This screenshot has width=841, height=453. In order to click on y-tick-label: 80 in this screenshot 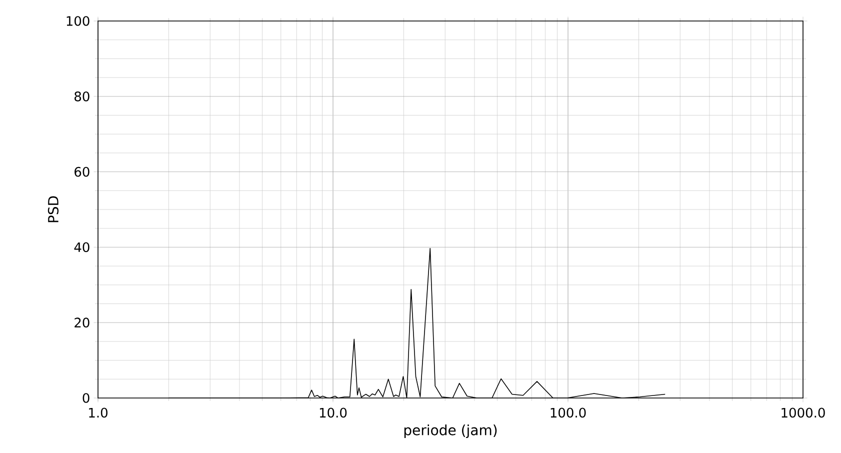, I will do `click(82, 96)`.